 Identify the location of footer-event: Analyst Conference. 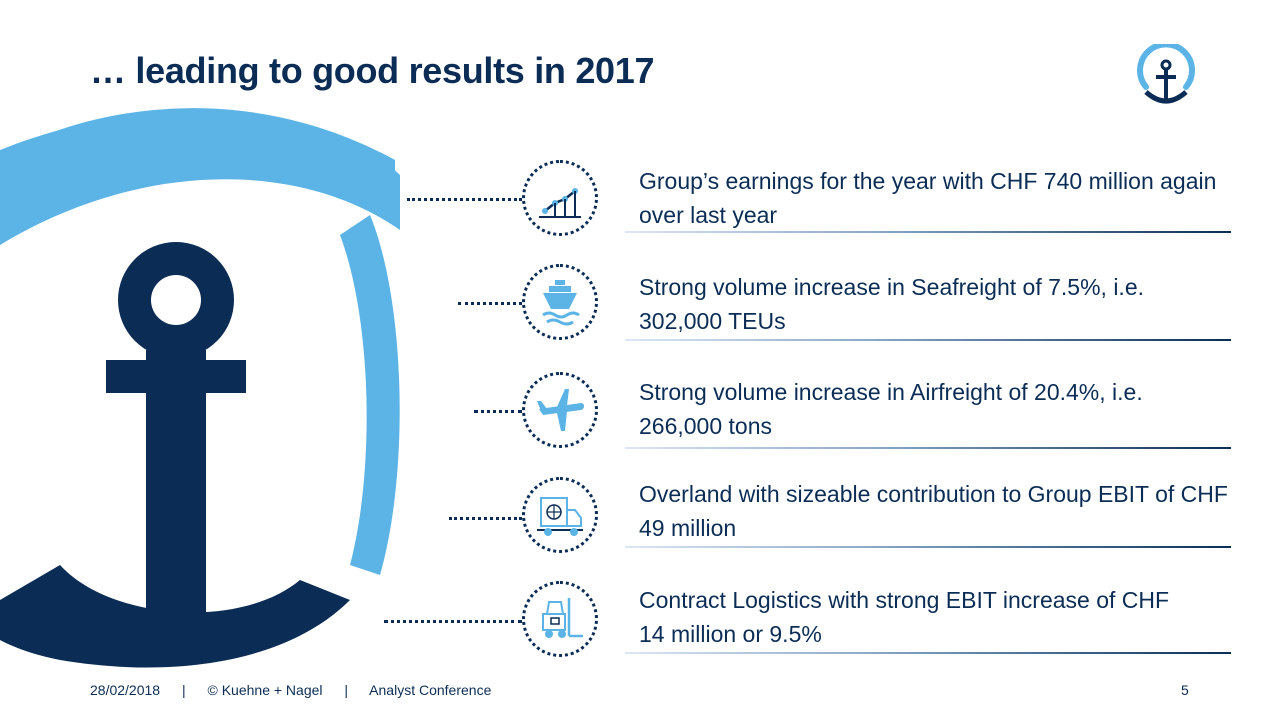
(430, 690).